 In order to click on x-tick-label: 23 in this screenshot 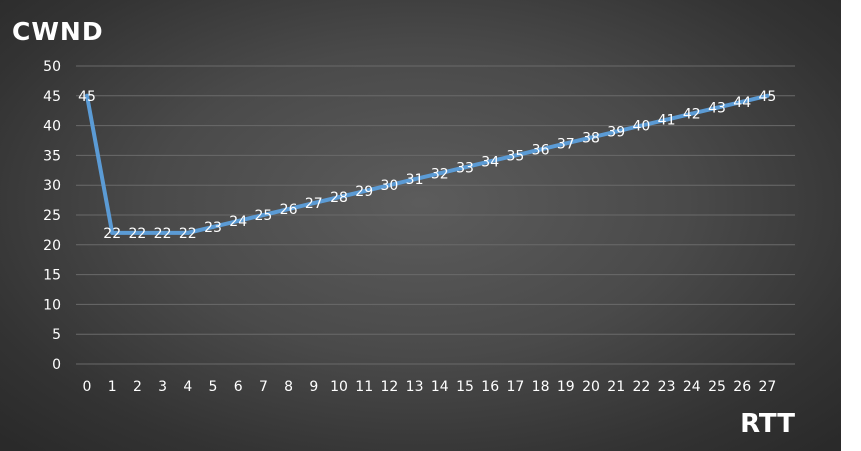, I will do `click(667, 387)`.